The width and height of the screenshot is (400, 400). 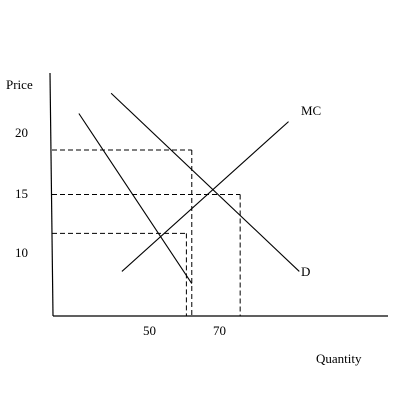 I want to click on x-tick-label-70: 70, so click(x=219, y=330).